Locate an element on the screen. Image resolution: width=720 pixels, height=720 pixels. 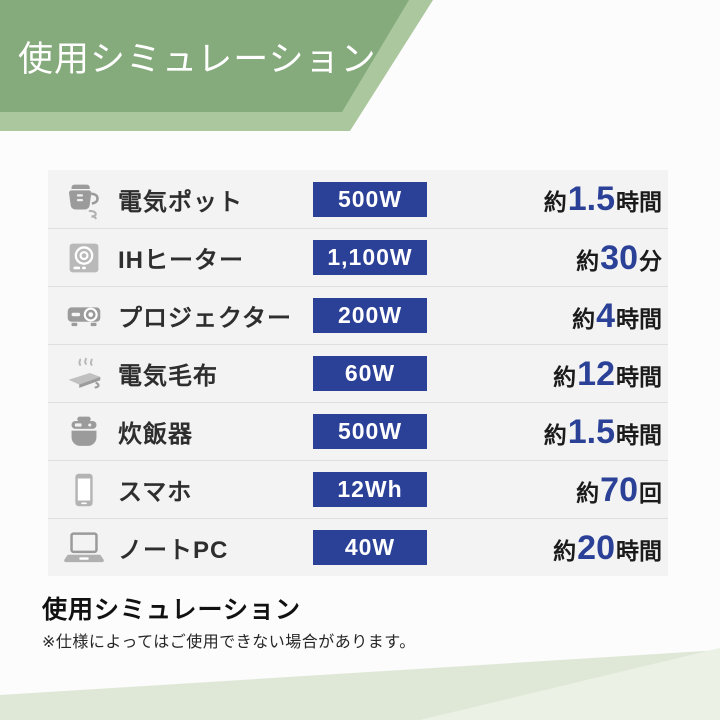
duration-text: 約12時間 is located at coordinates (547, 374).